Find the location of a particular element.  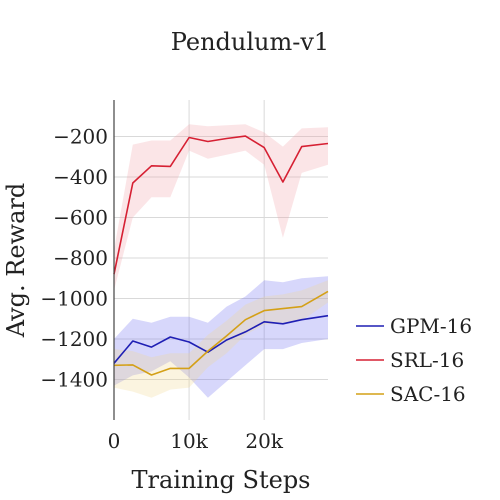

chart-title: Pendulum-v1 is located at coordinates (250, 42).